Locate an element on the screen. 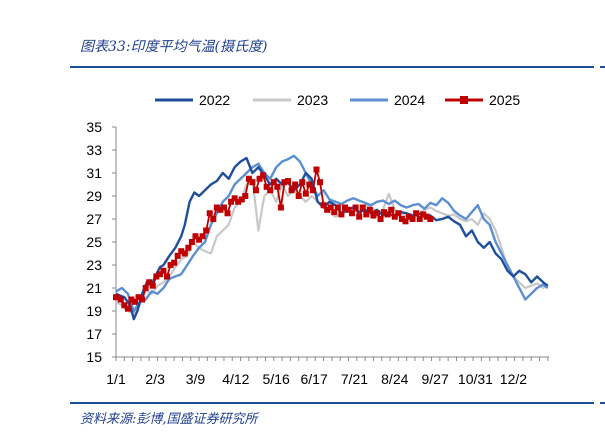 Image resolution: width=605 pixels, height=439 pixels. x-tick-label: 3/9 is located at coordinates (196, 379).